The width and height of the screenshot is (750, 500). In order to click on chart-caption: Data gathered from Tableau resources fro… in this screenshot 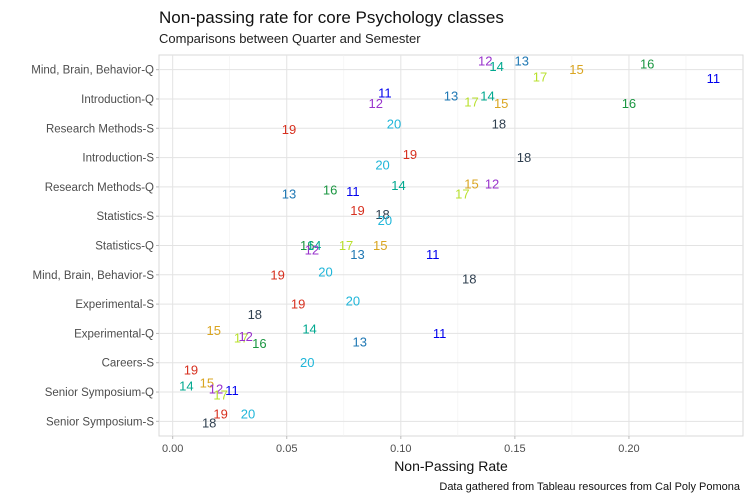, I will do `click(589, 487)`.